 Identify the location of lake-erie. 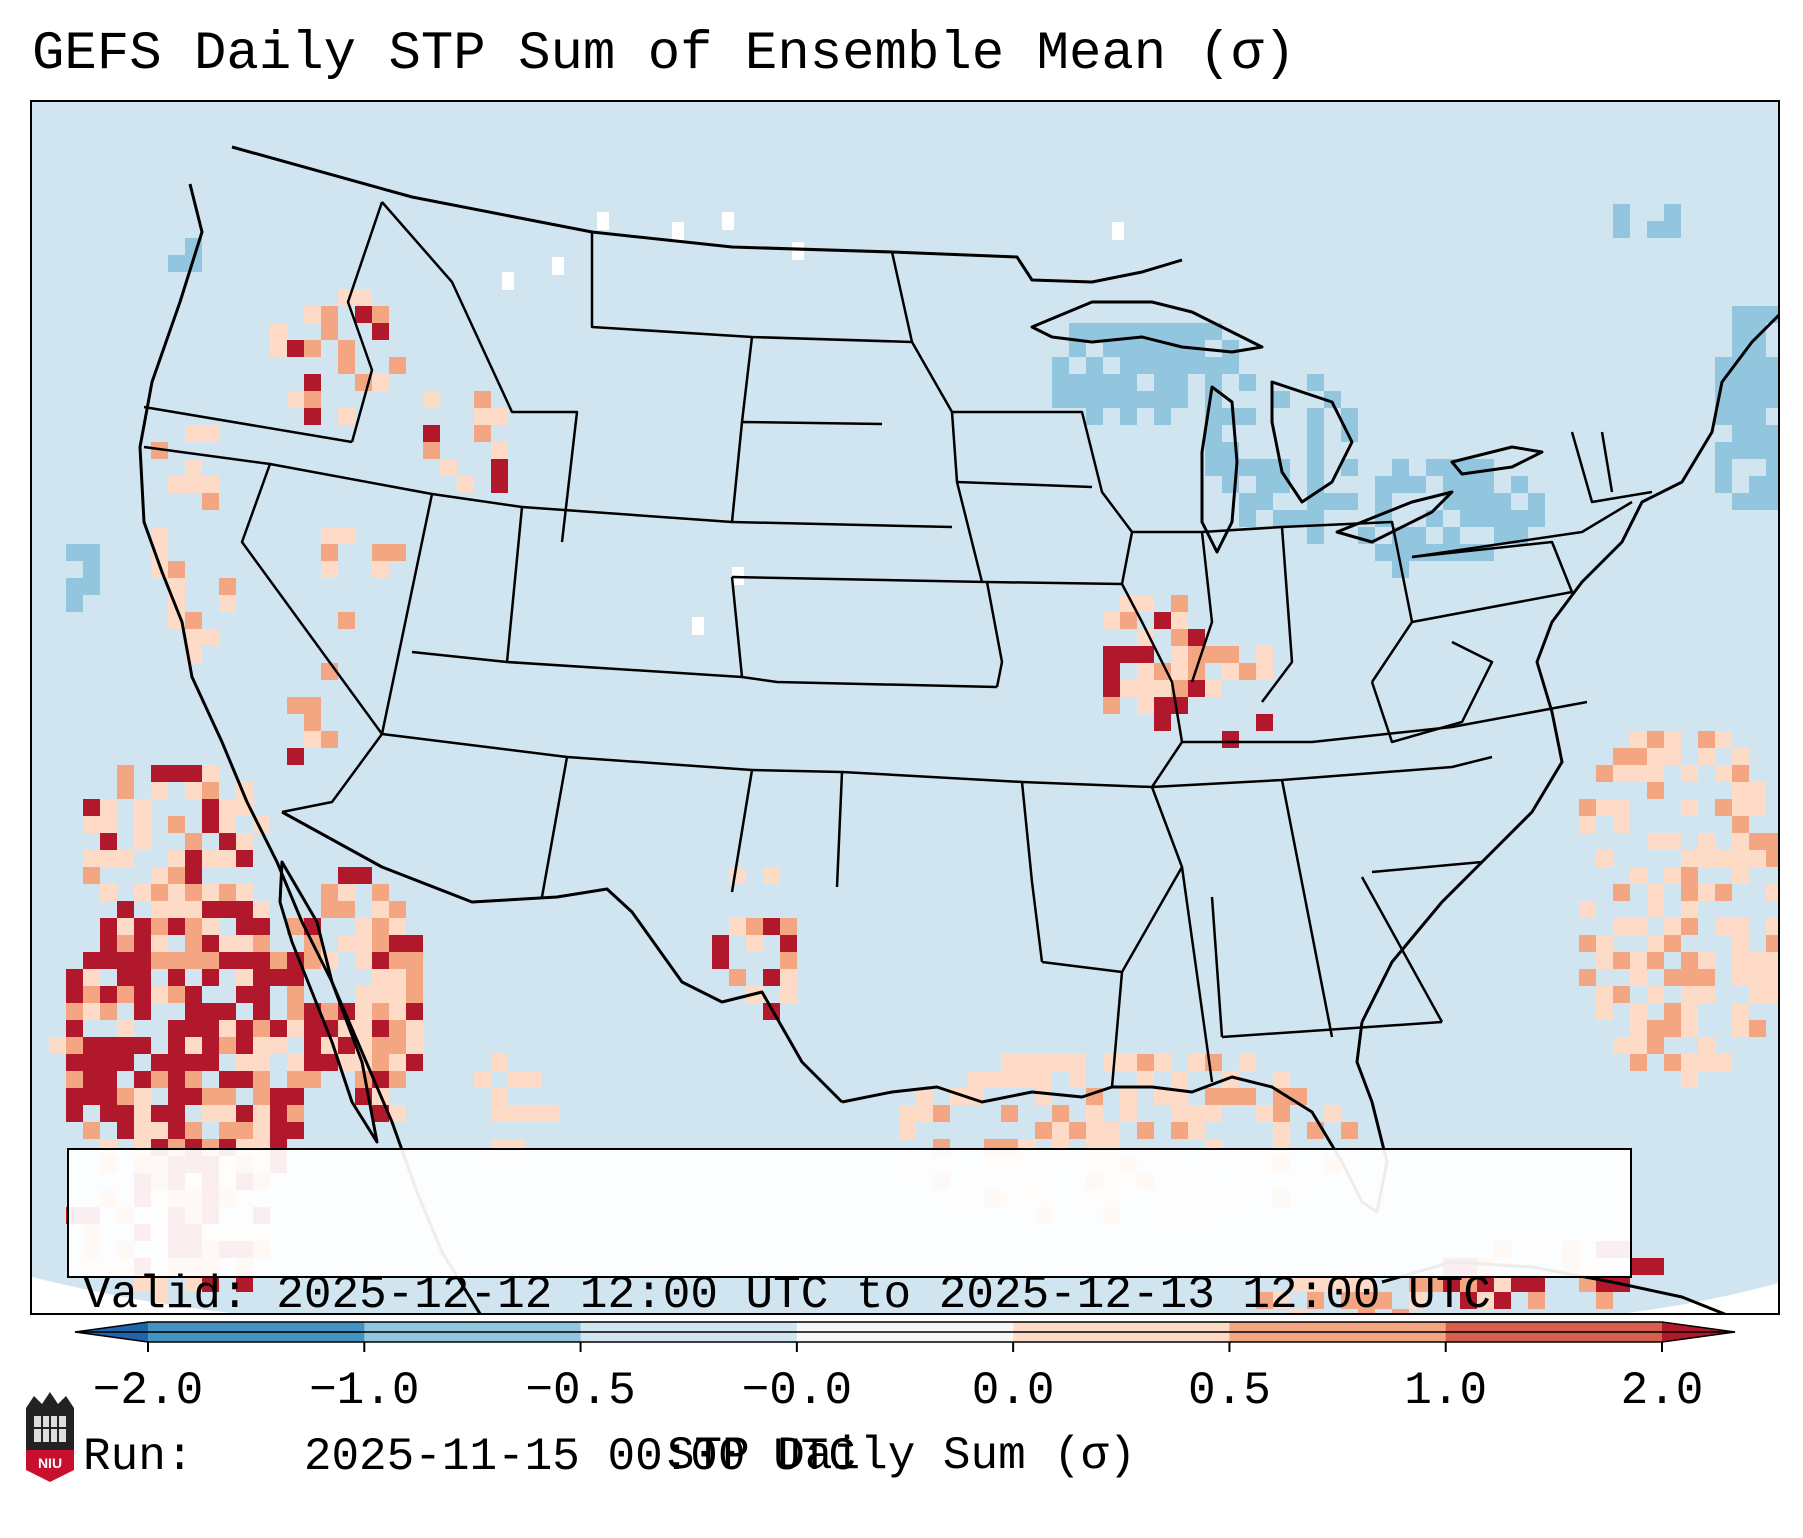
(1394, 517).